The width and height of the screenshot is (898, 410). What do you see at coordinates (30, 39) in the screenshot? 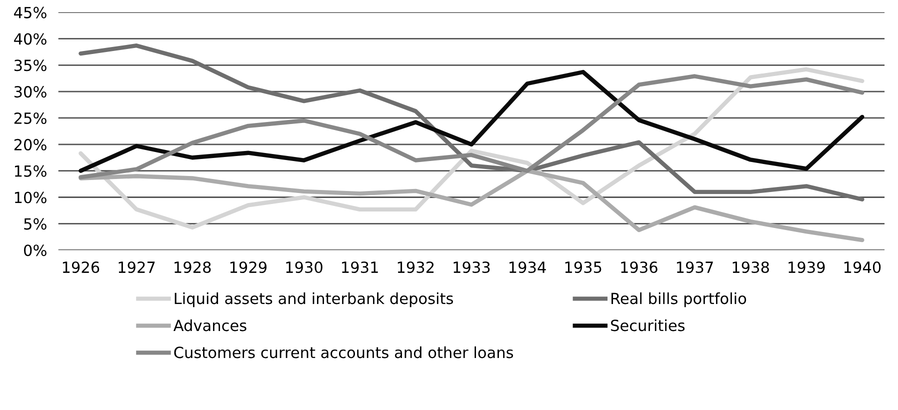
I see `y-tick-label: 40%` at bounding box center [30, 39].